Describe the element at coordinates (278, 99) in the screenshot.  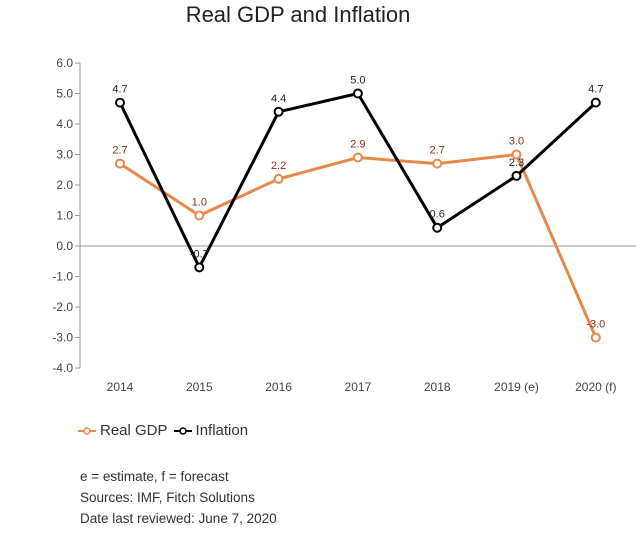
I see `data-label-inflation: 4.4` at that location.